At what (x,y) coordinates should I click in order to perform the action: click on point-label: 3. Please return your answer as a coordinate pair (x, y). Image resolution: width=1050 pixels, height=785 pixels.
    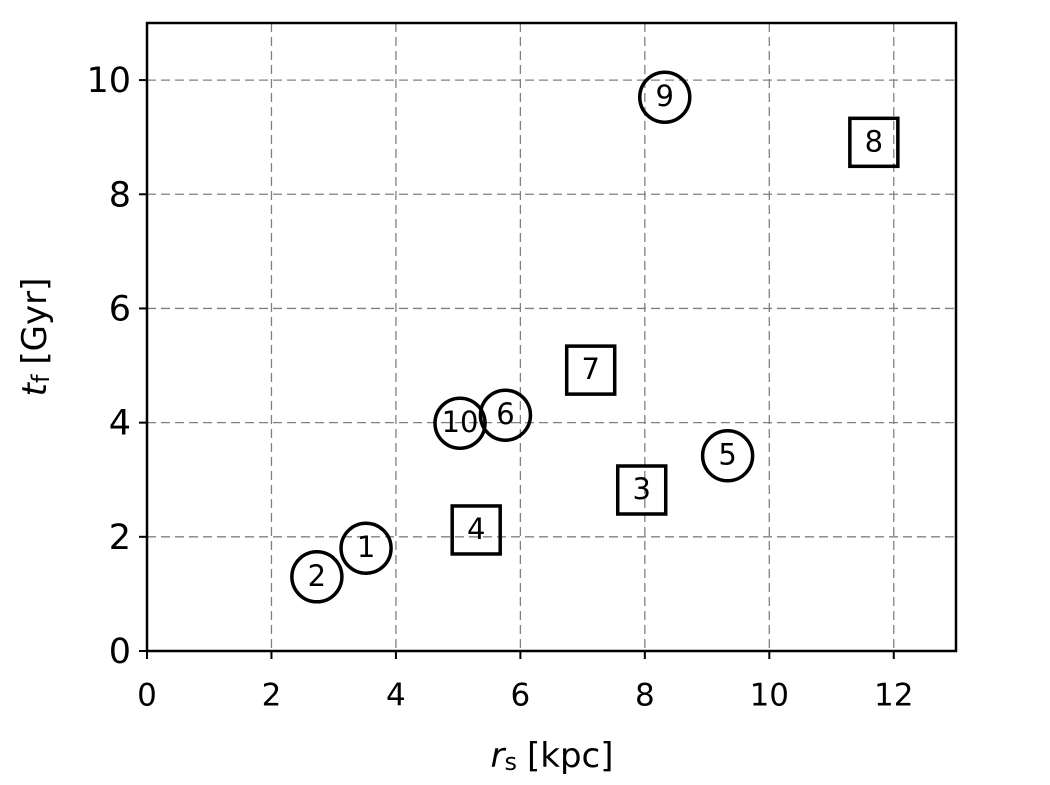
    Looking at the image, I should click on (642, 489).